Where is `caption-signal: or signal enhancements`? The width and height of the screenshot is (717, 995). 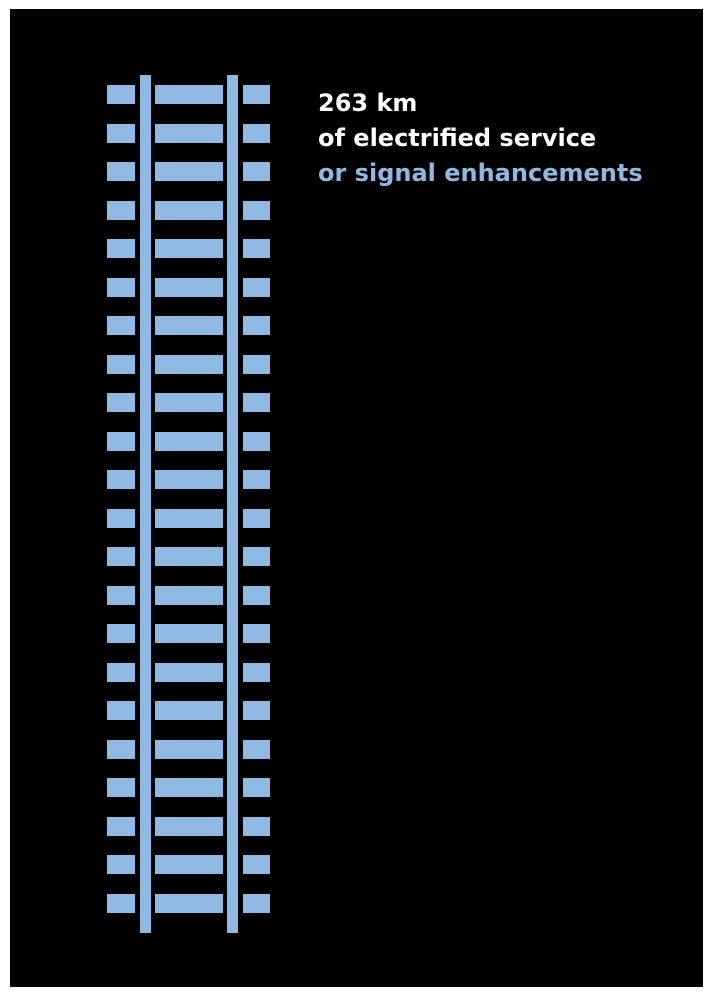
caption-signal: or signal enhancements is located at coordinates (480, 173).